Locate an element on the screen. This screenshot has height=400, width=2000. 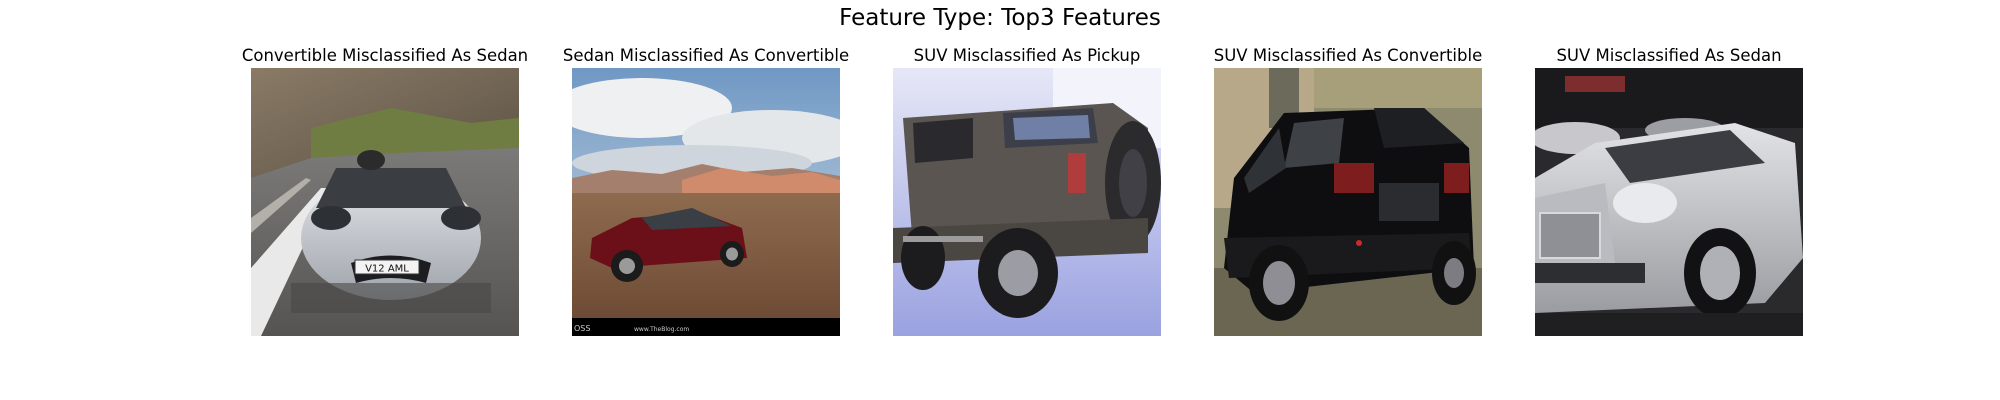
car-photo: V12 AML is located at coordinates (385, 202).